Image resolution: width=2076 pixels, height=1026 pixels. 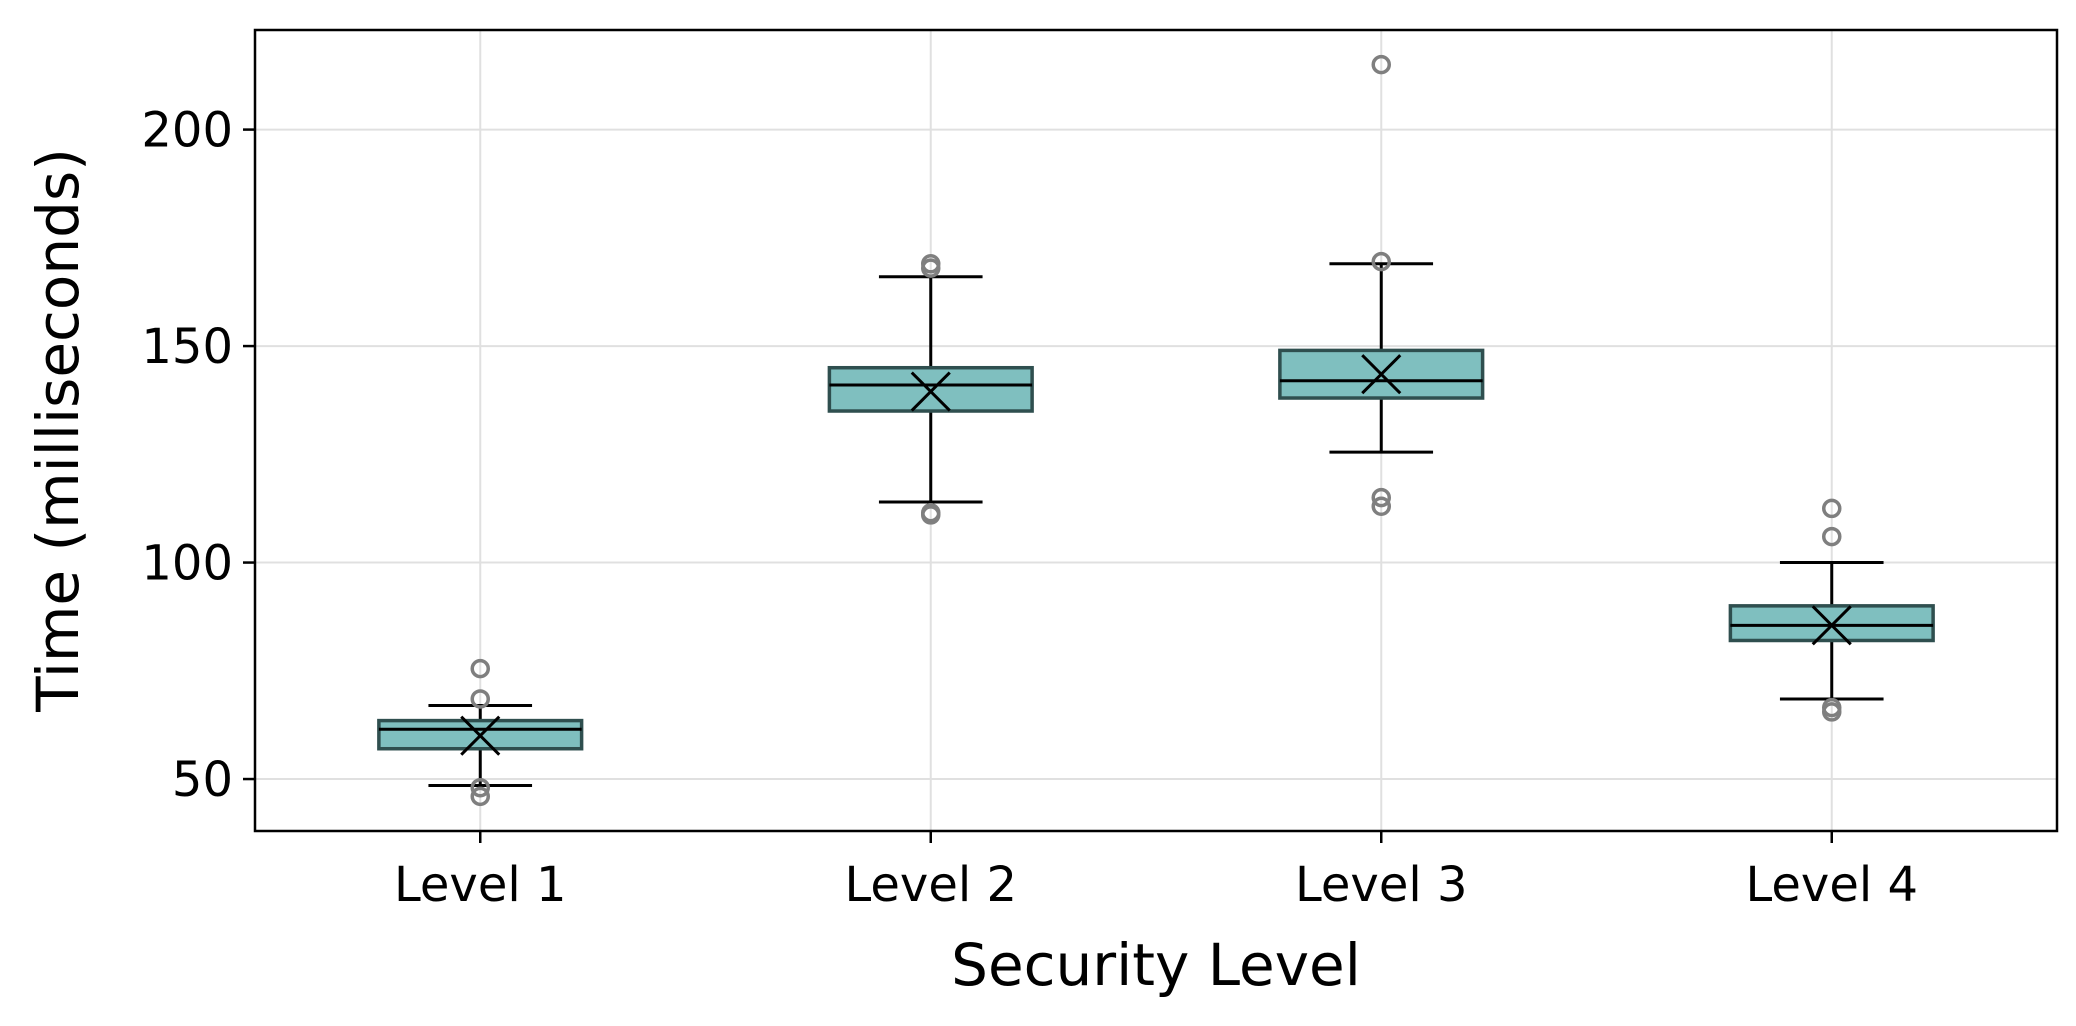 What do you see at coordinates (1156, 965) in the screenshot?
I see `x-axis-title: Security Level` at bounding box center [1156, 965].